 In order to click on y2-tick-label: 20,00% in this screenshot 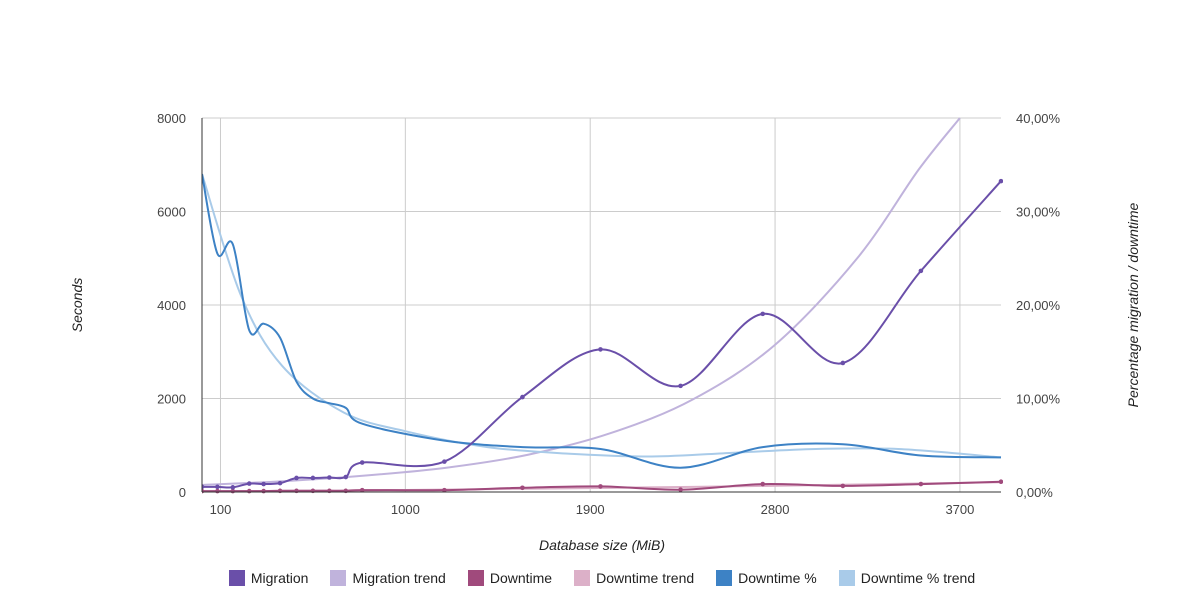, I will do `click(1038, 305)`.